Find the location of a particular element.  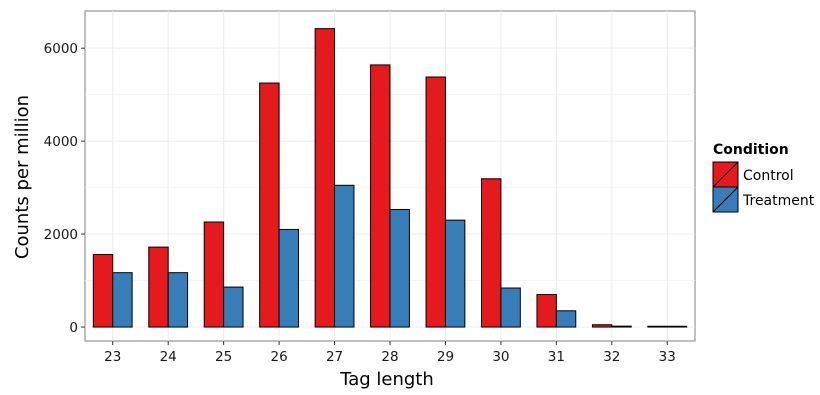

legend-key-control is located at coordinates (725, 174).